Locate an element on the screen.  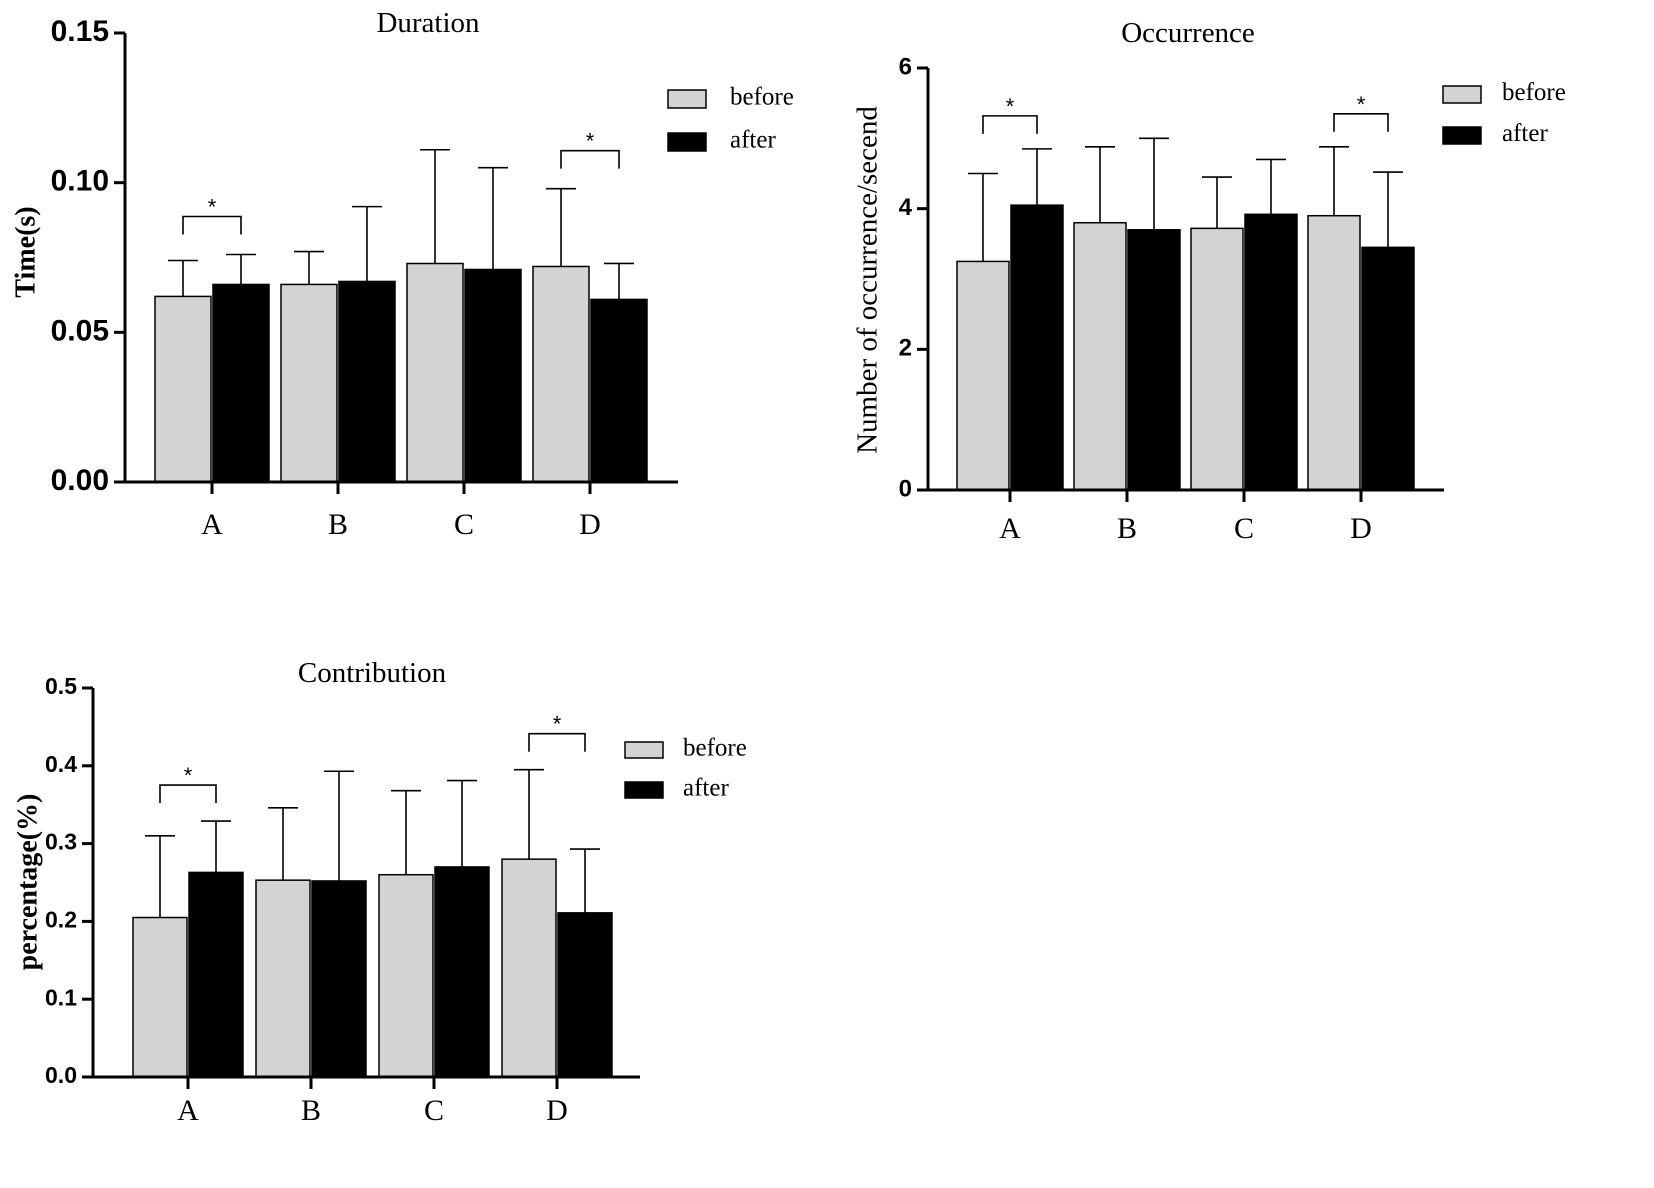
chart-title: Duration is located at coordinates (428, 23).